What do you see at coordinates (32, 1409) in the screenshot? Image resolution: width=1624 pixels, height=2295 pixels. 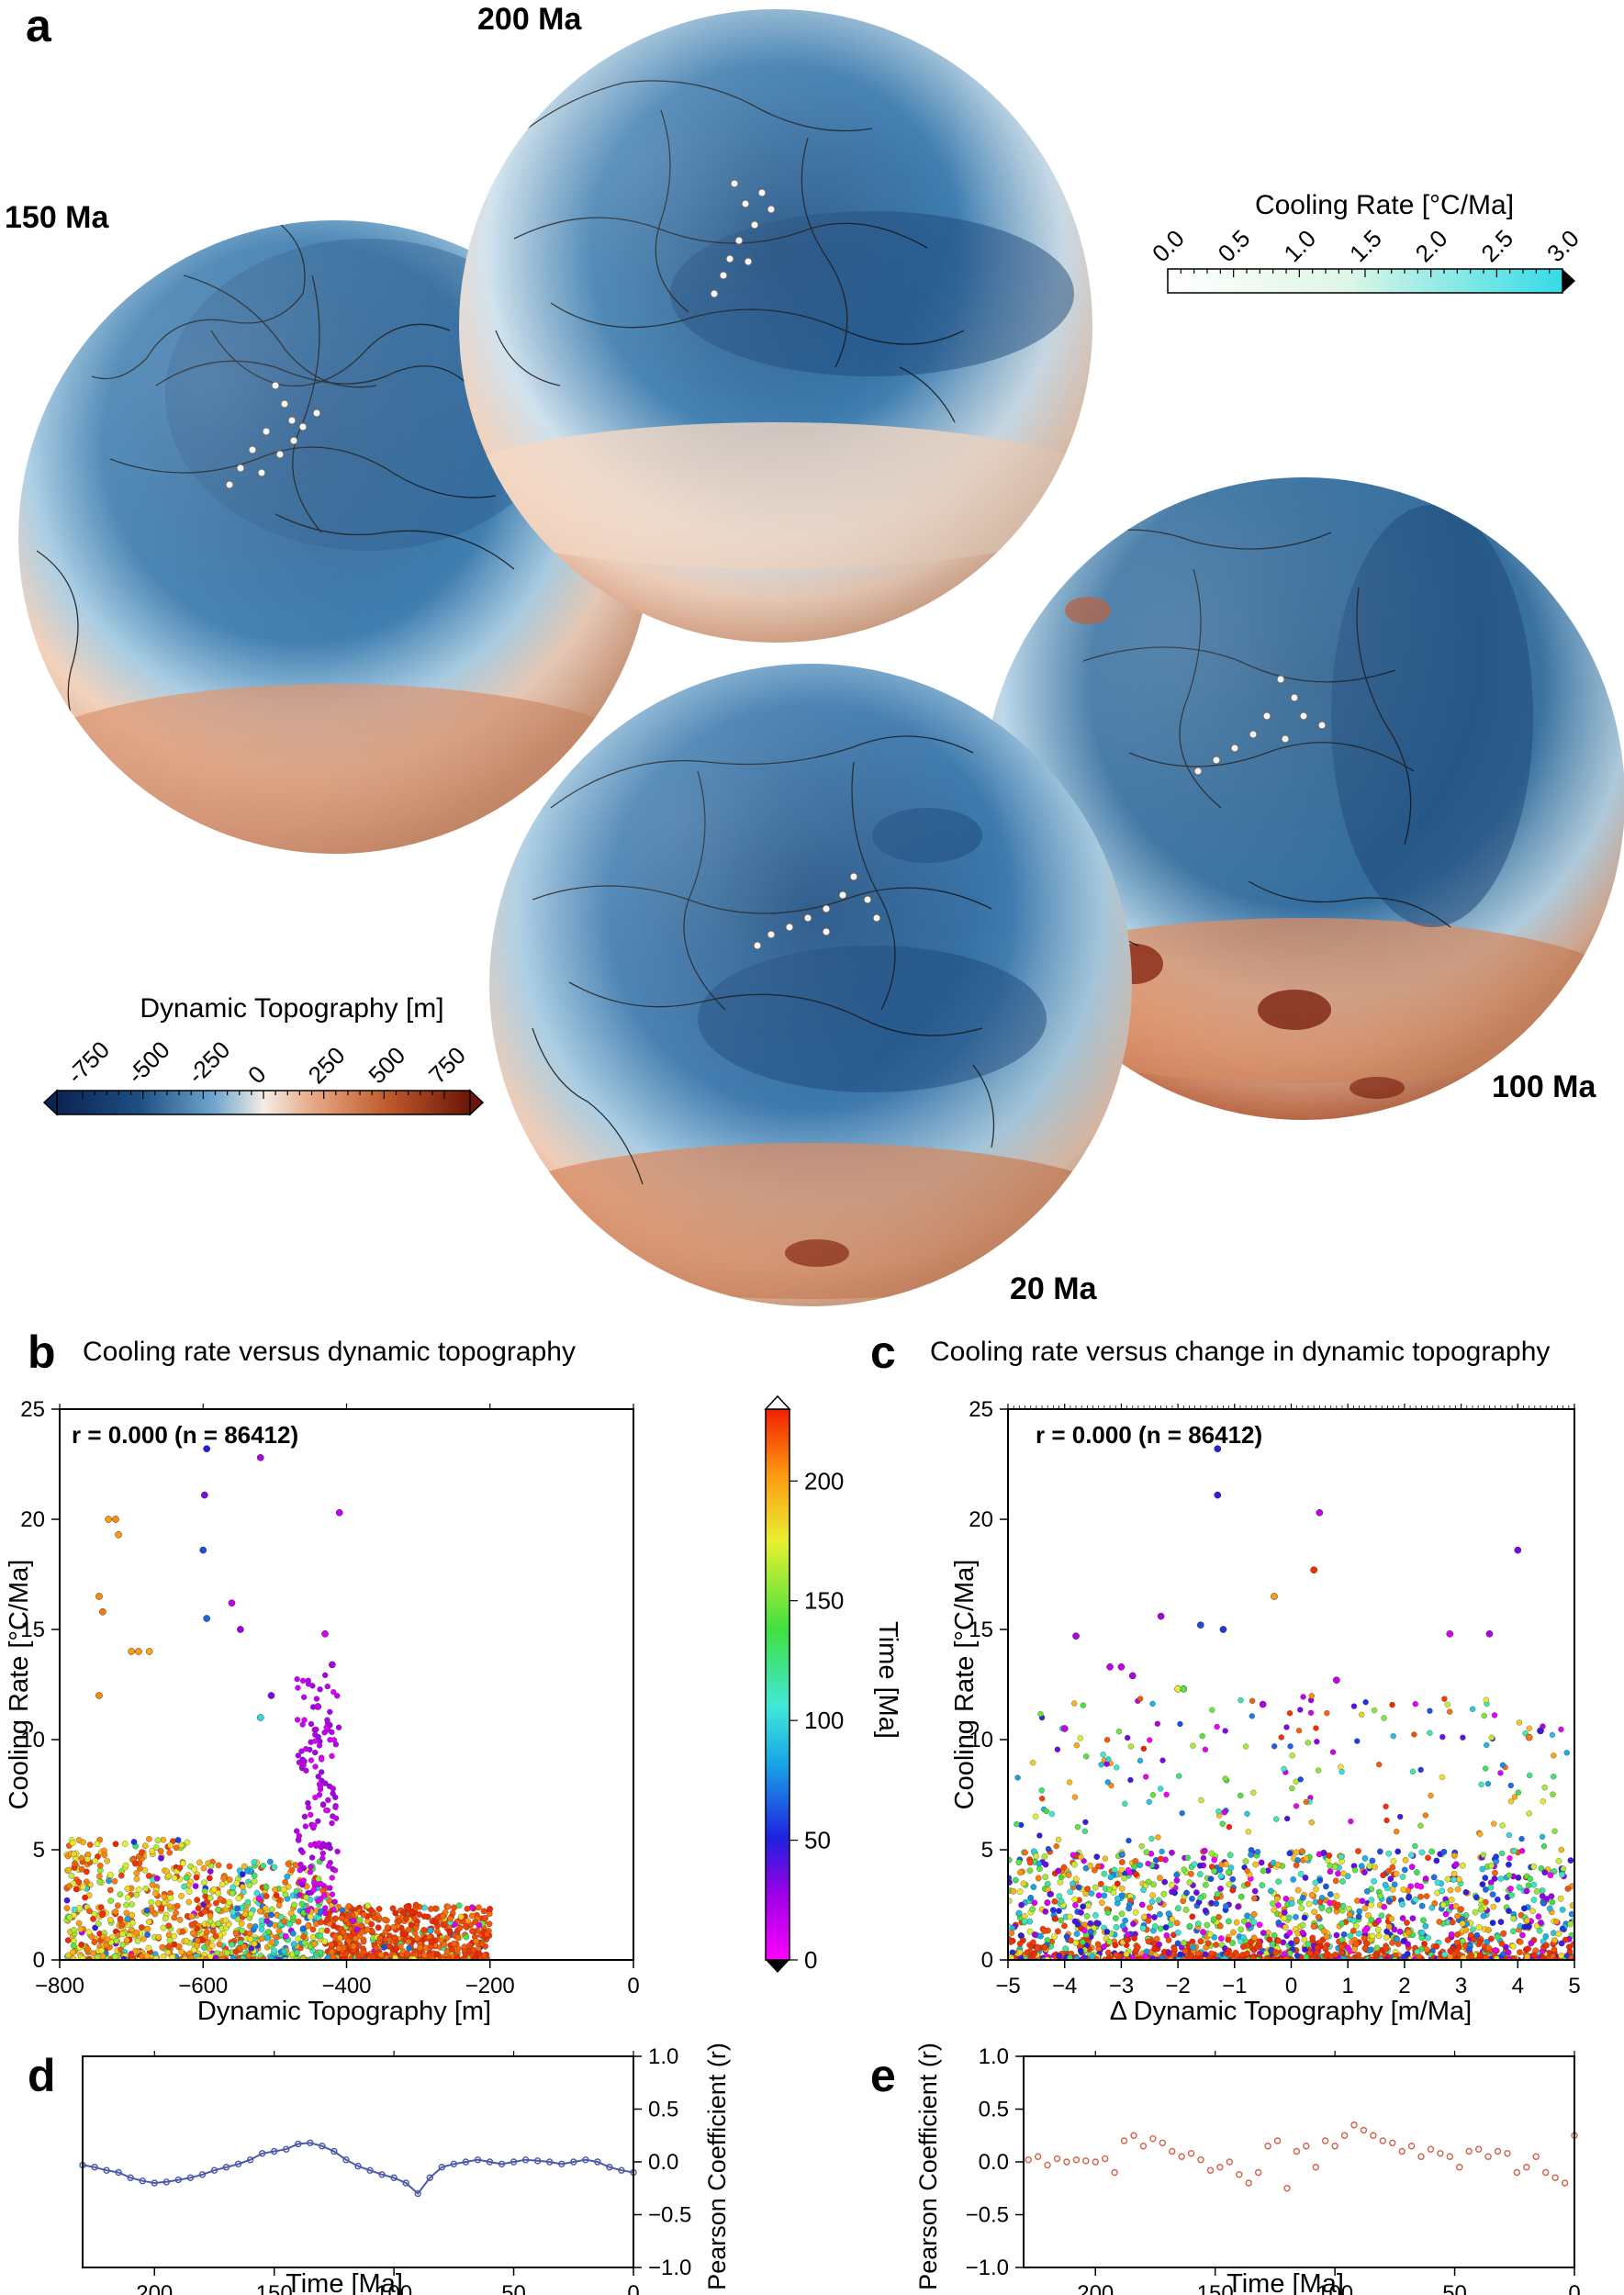 I see `y-tick-label: 25` at bounding box center [32, 1409].